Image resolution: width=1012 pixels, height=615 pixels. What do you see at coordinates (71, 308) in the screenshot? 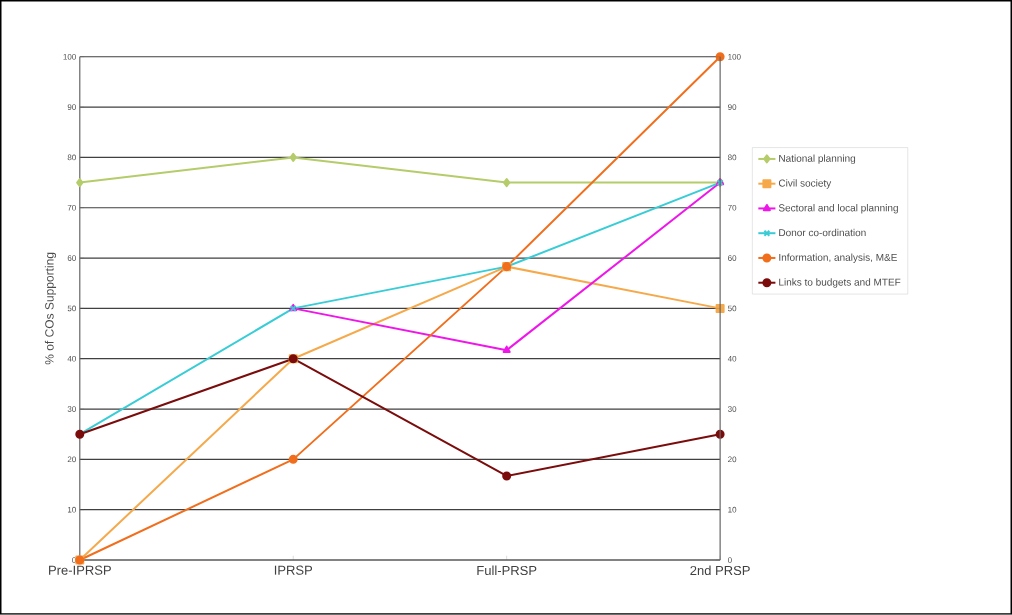
I see `y-tick-label: 50` at bounding box center [71, 308].